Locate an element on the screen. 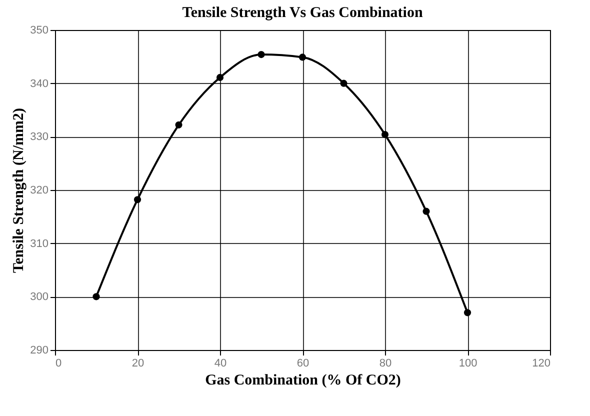 The width and height of the screenshot is (590, 416). x-tick-label: 80 is located at coordinates (385, 364).